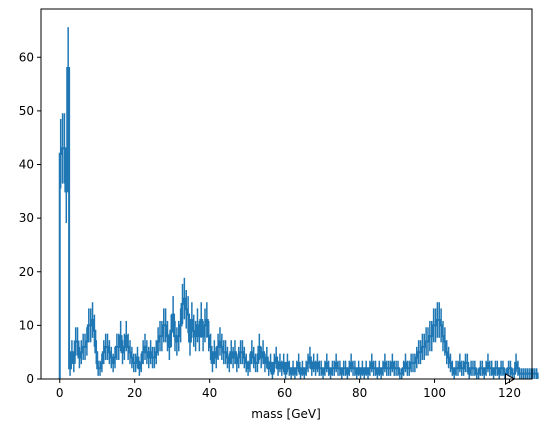  I want to click on y-tick-label: 30, so click(26, 218).